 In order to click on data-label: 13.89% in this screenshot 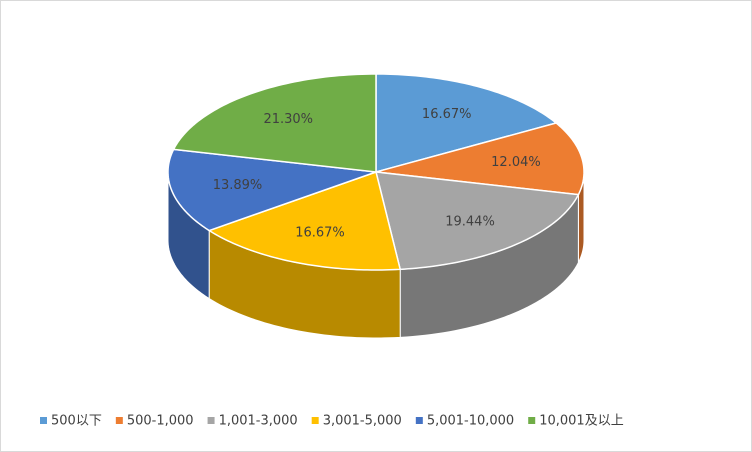, I will do `click(238, 185)`.